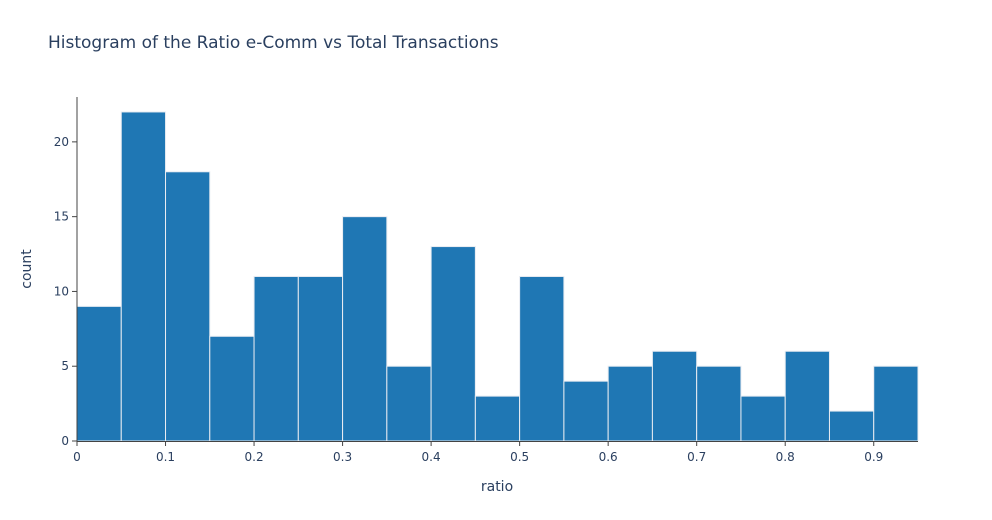 The height and width of the screenshot is (520, 992). I want to click on x-tick-label: 0.7, so click(696, 457).